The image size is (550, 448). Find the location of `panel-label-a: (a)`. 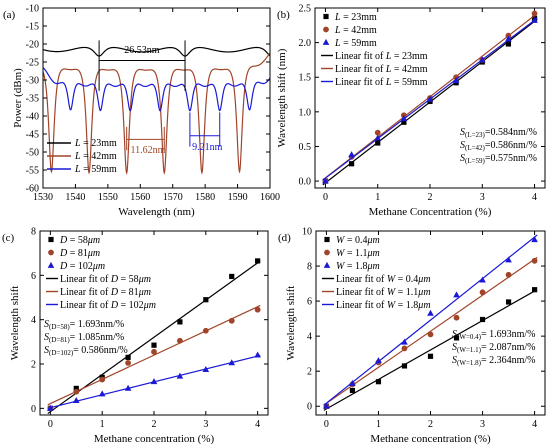

panel-label-a: (a) is located at coordinates (9, 15).